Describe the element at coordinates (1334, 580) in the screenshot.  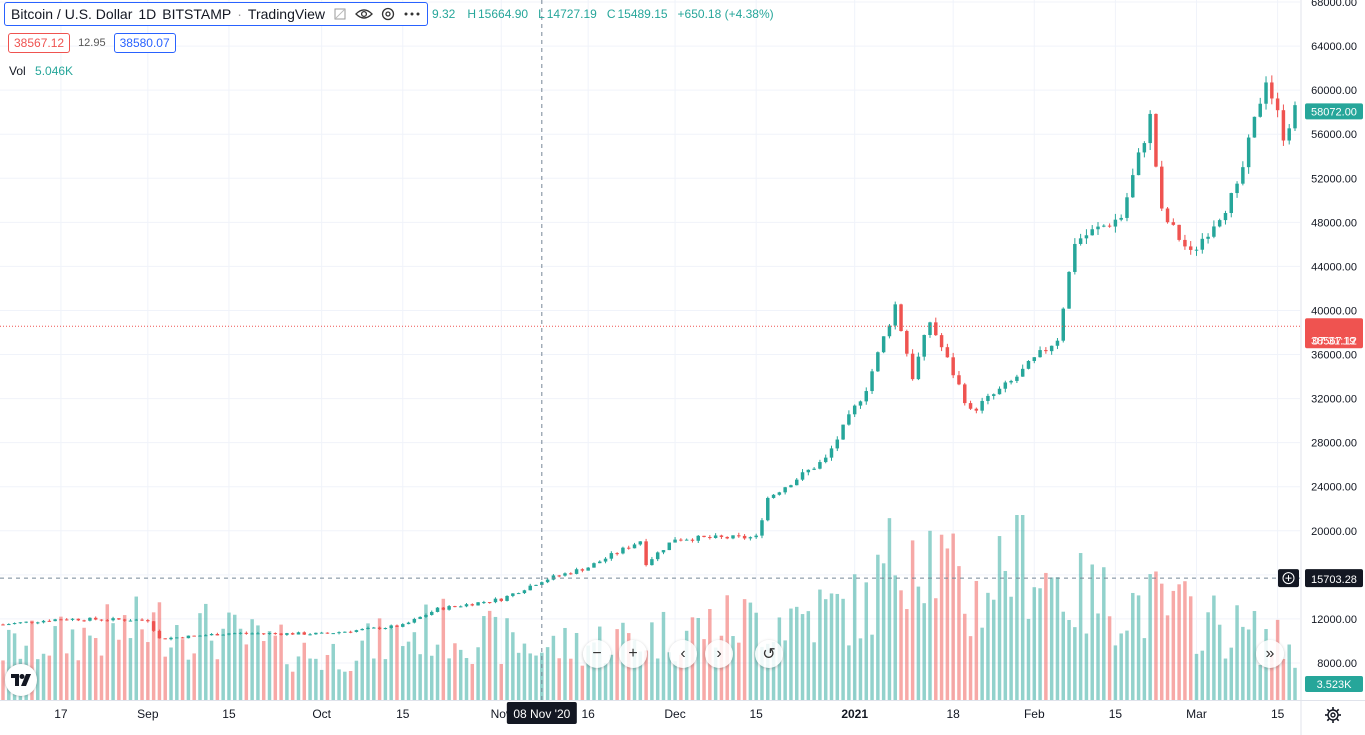
I see `crosshair-price-label: 15703.28` at that location.